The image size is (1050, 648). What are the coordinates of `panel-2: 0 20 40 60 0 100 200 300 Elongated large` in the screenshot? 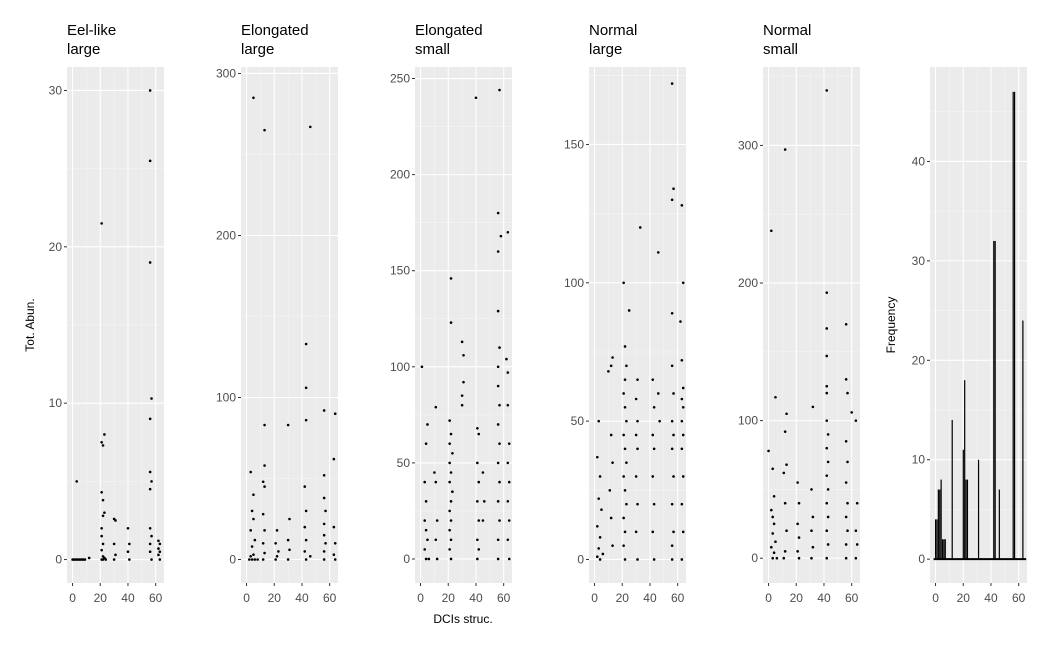 It's located at (277, 313).